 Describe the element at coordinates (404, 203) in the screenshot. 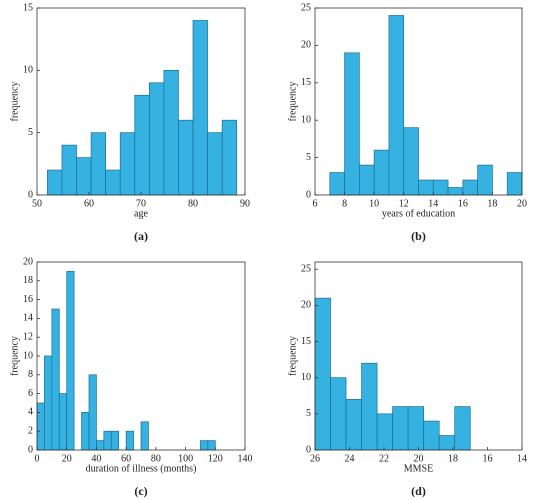

I see `x-tick-label: 12` at that location.